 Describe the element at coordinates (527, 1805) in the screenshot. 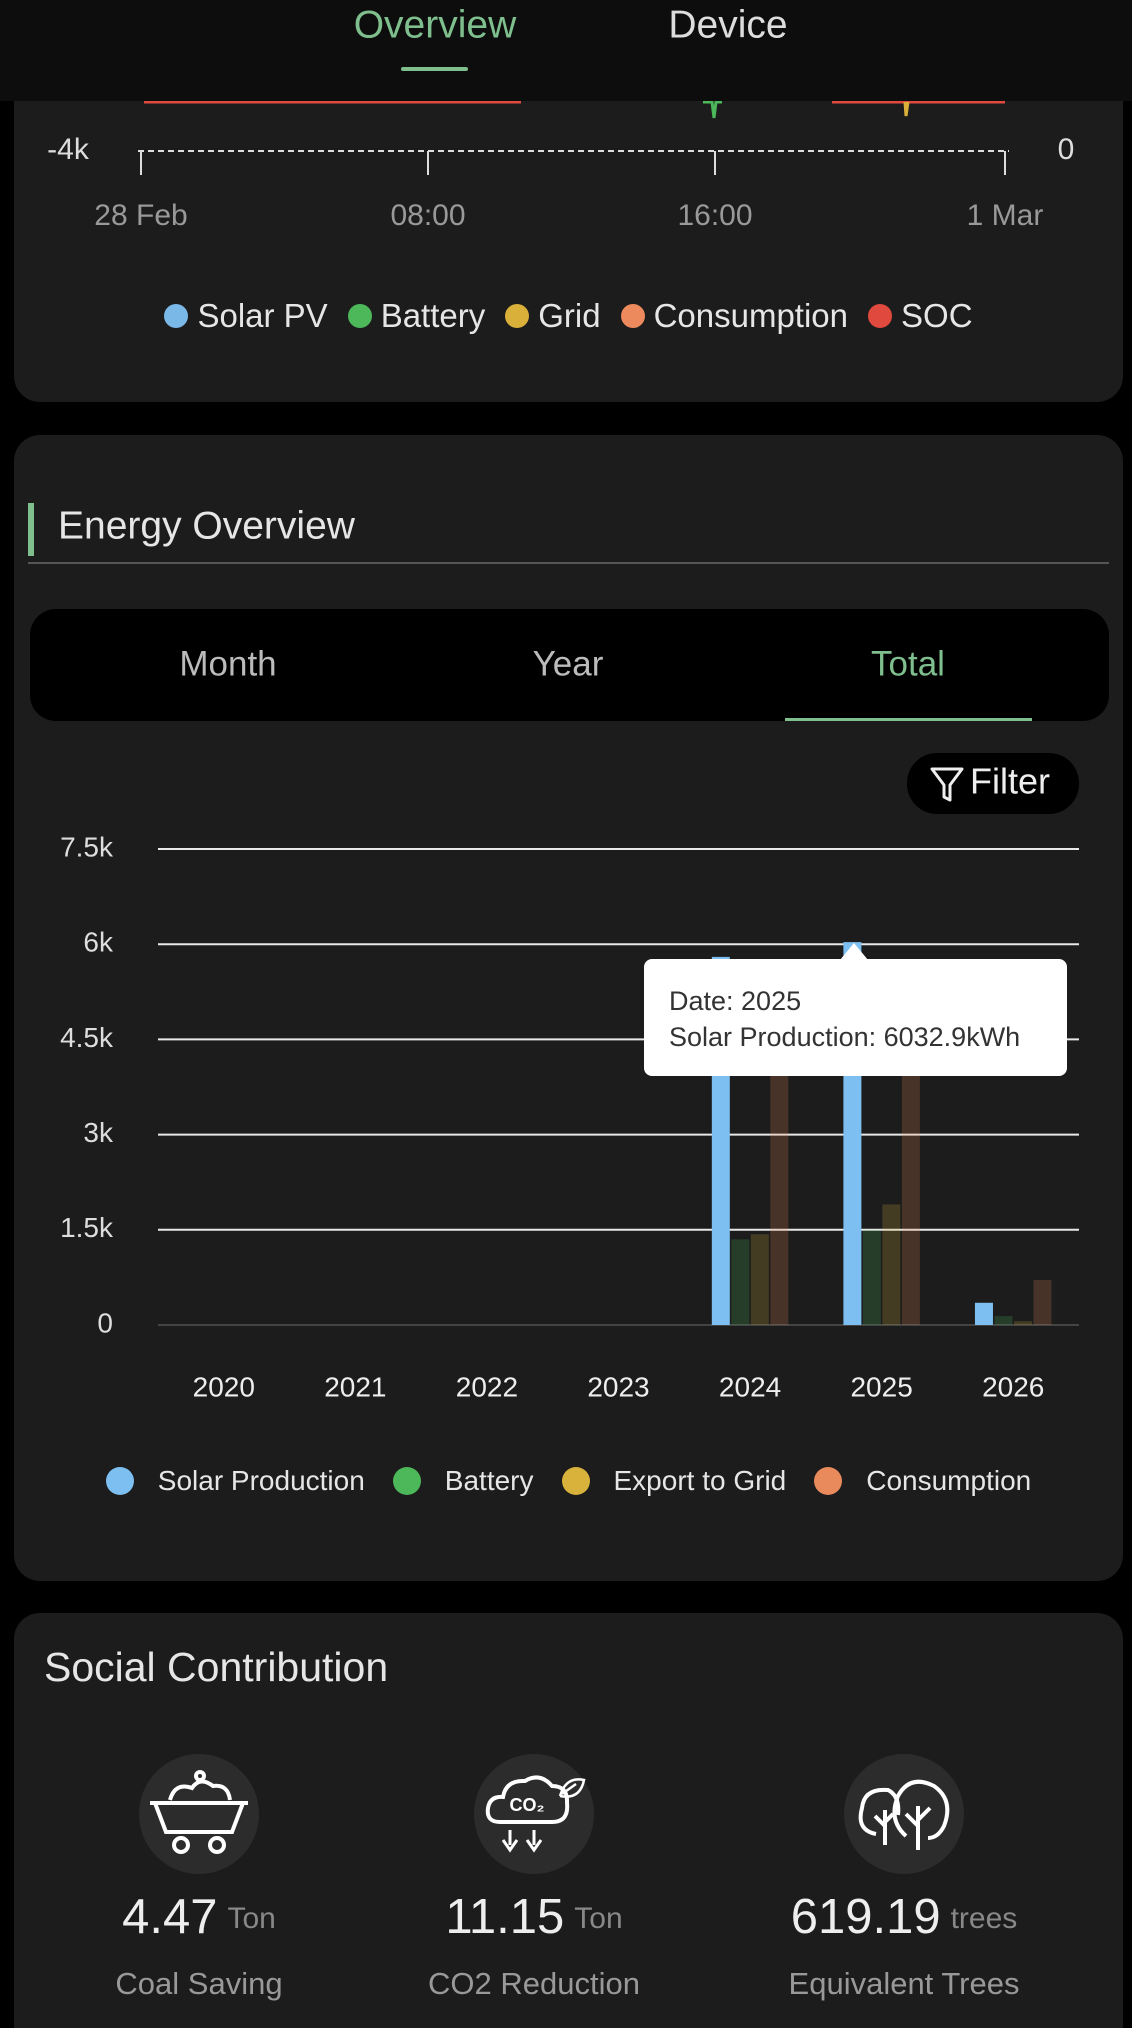

I see `icon-text: CO₂` at that location.